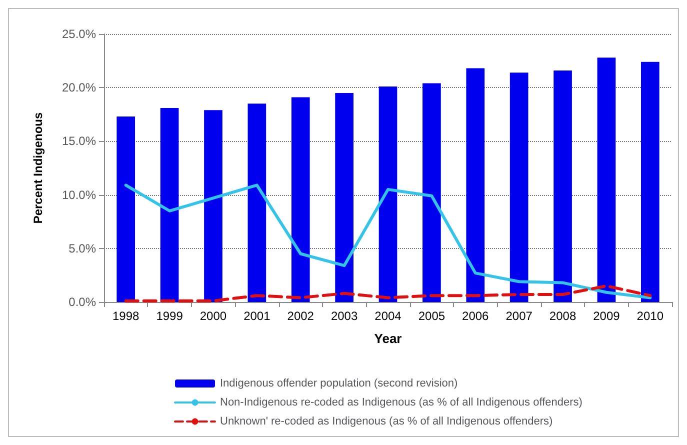 This screenshot has width=687, height=445. What do you see at coordinates (79, 87) in the screenshot?
I see `y-tick-label: 20.0%` at bounding box center [79, 87].